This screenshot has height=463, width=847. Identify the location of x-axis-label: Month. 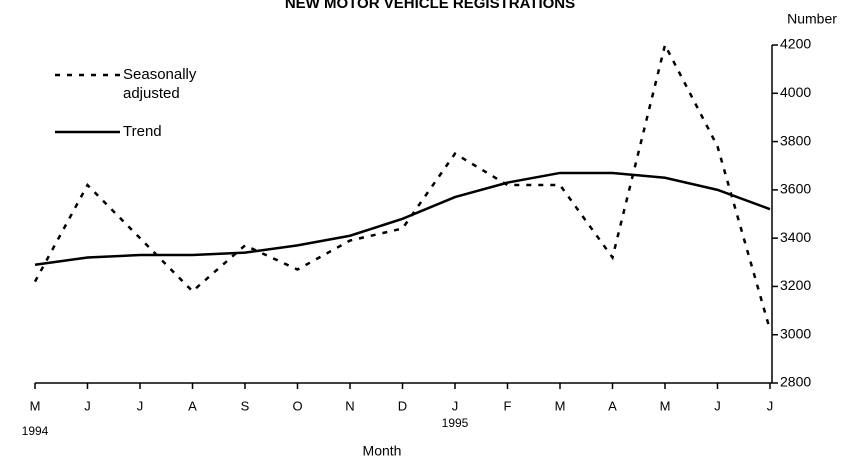
(382, 451).